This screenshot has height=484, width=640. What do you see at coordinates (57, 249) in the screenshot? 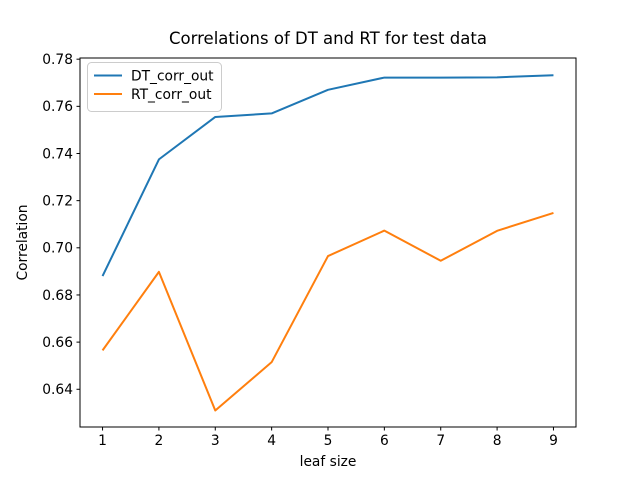
I see `y-tick-label: 0.70` at bounding box center [57, 249].